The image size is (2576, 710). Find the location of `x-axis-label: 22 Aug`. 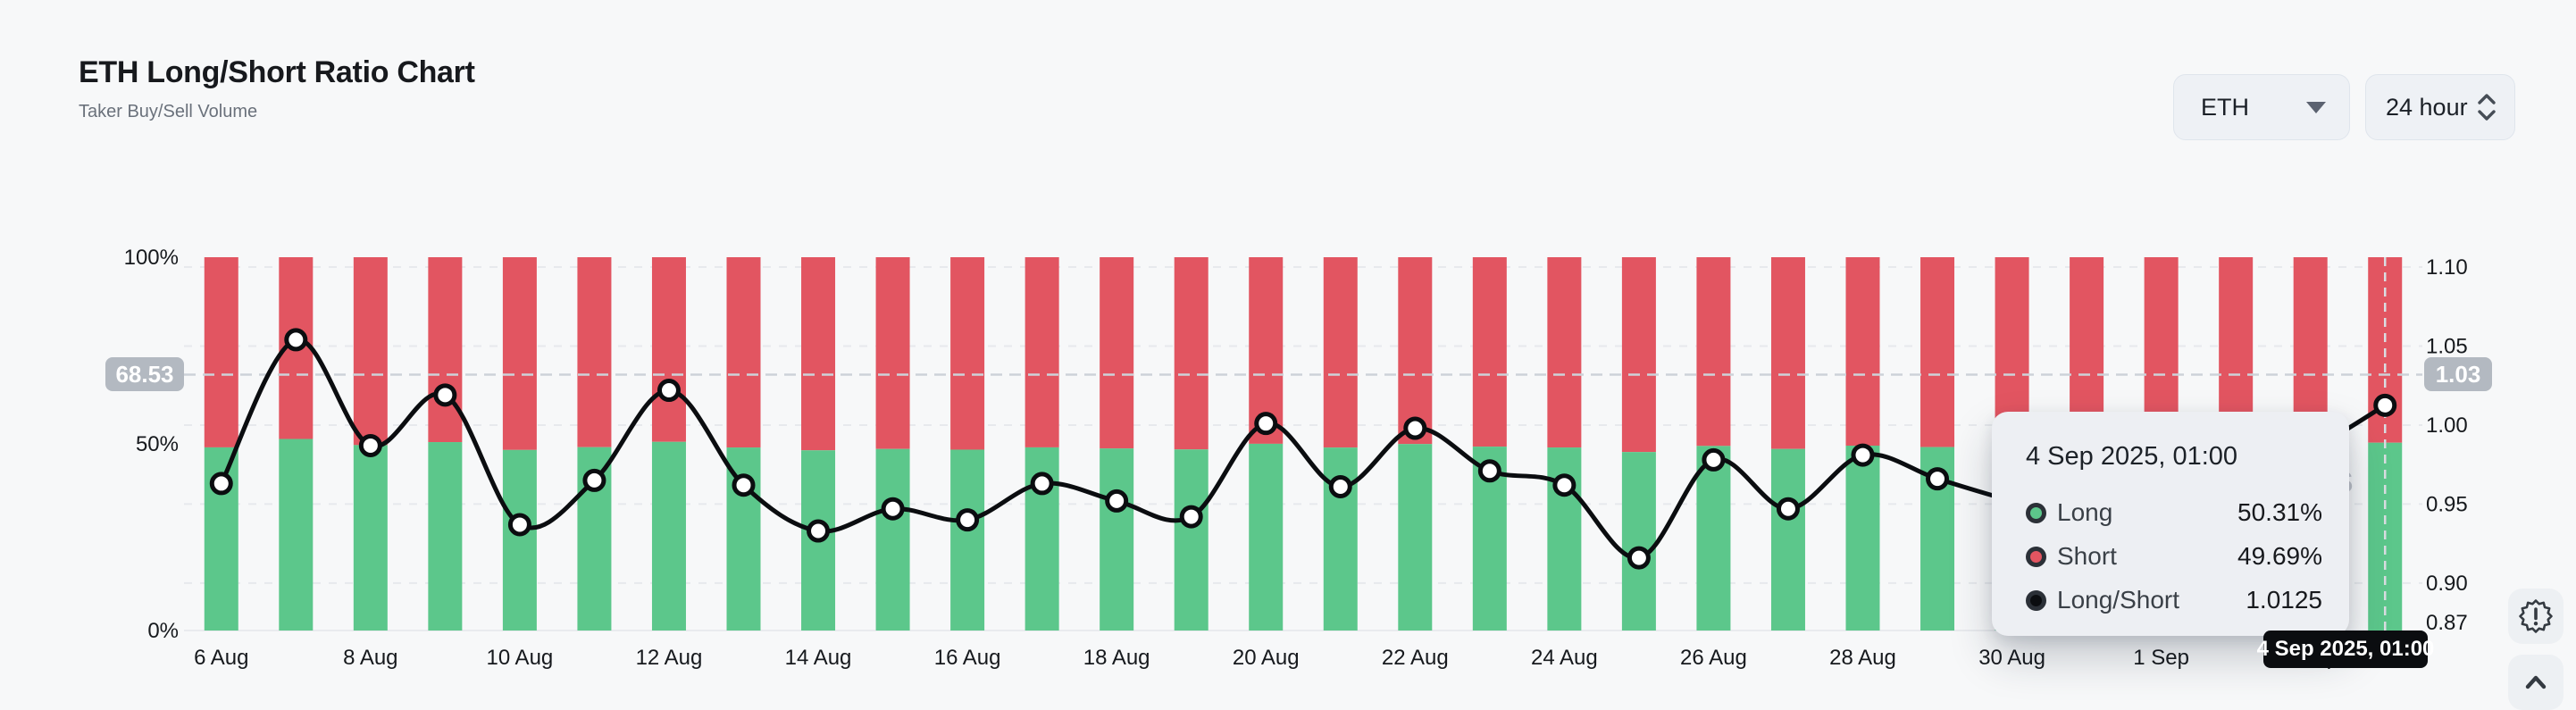

x-axis-label: 22 Aug is located at coordinates (1416, 658).